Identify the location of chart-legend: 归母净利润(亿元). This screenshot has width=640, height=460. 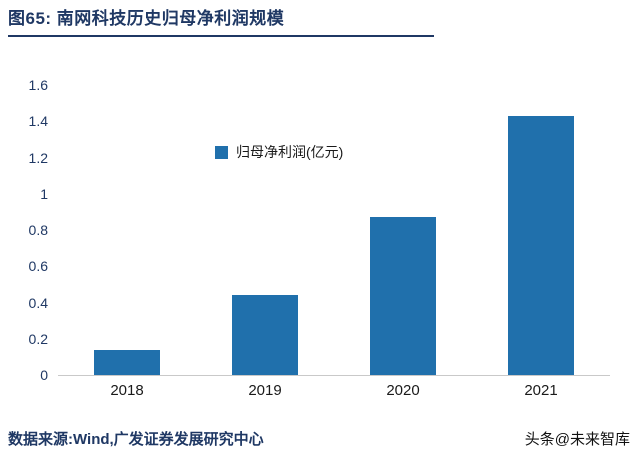
(279, 152).